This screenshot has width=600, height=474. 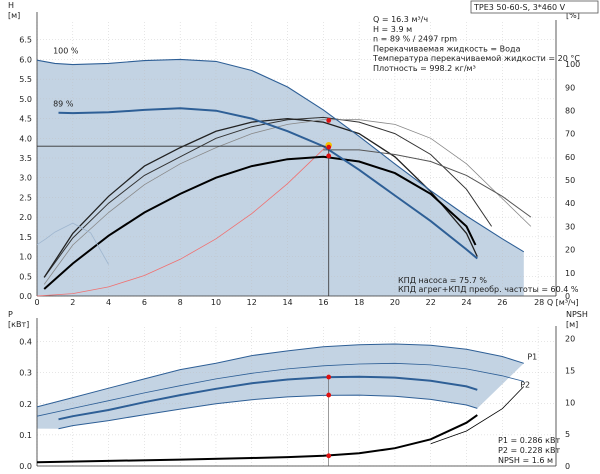 What do you see at coordinates (25, 158) in the screenshot?
I see `h-tick-label: 3.5` at bounding box center [25, 158].